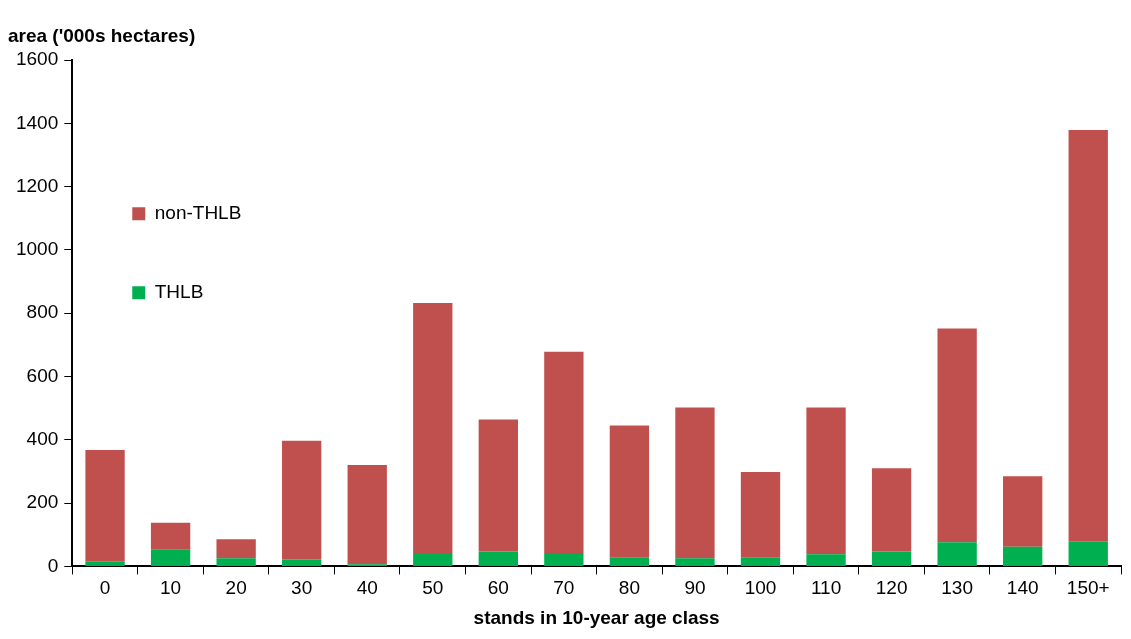  I want to click on x-tick-label: 40, so click(367, 588).